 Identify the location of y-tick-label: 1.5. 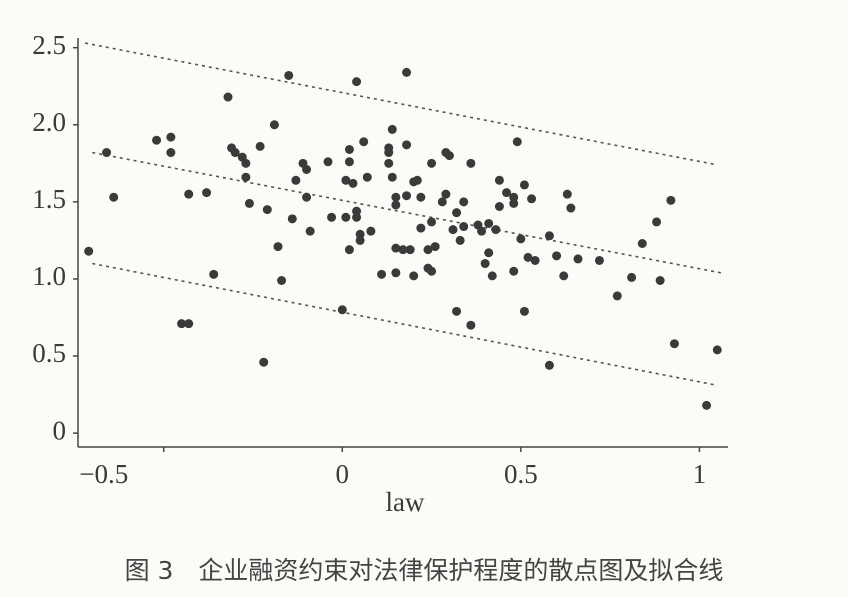
(49, 199).